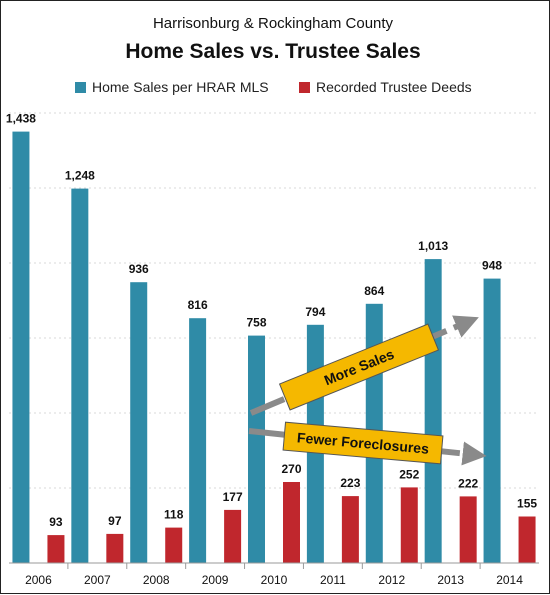 Image resolution: width=550 pixels, height=595 pixels. Describe the element at coordinates (509, 580) in the screenshot. I see `x-tick-label: 2014` at that location.